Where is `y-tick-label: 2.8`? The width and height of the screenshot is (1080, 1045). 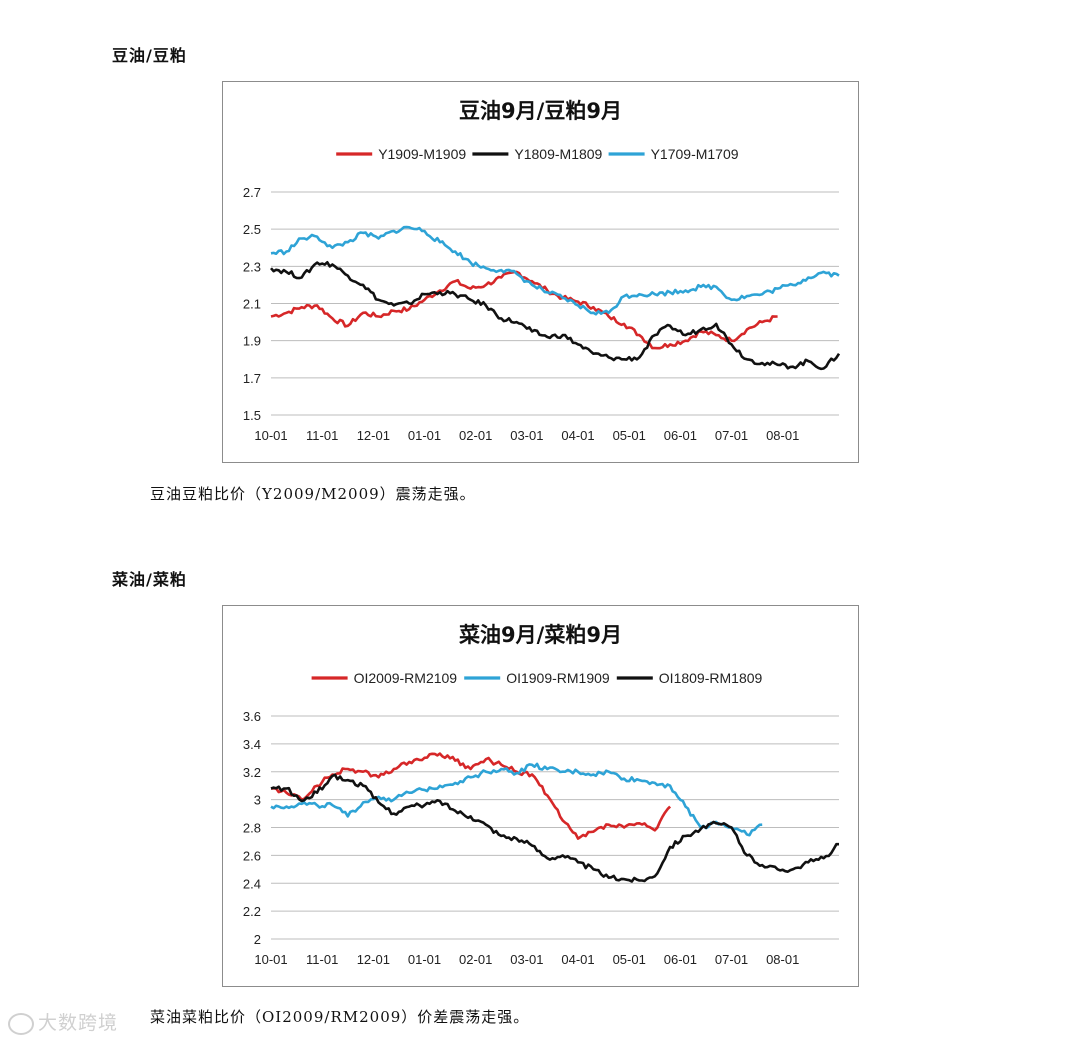 y-tick-label: 2.8 is located at coordinates (252, 828).